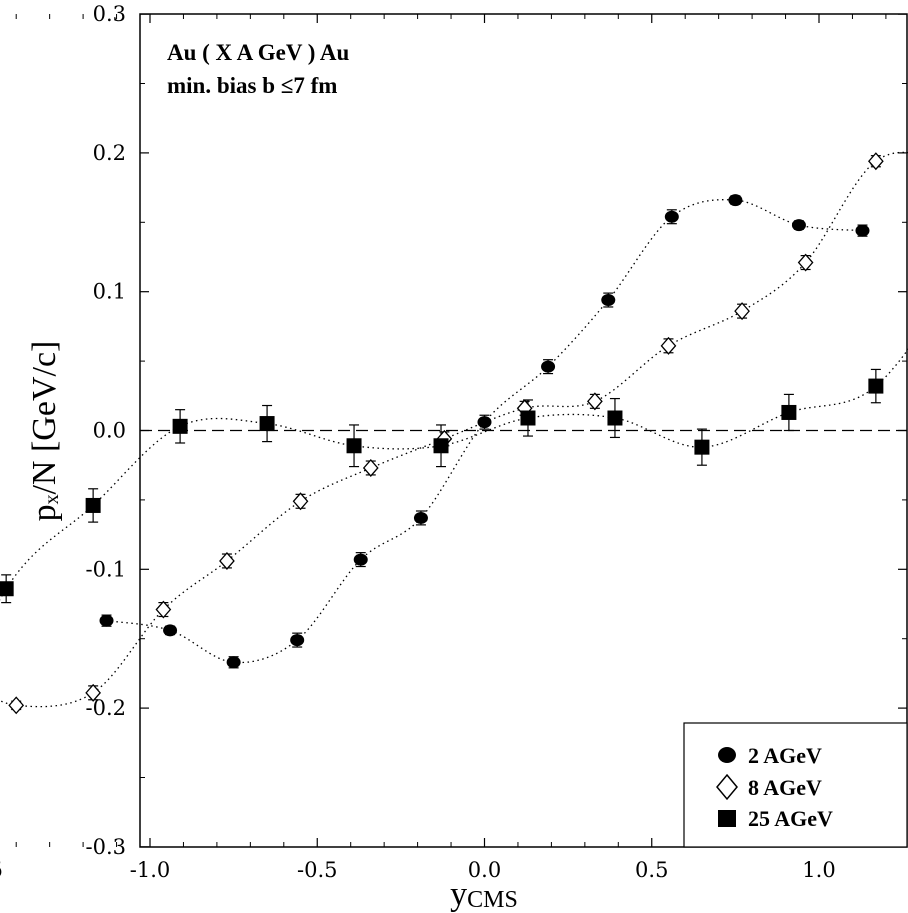 The image size is (908, 913). I want to click on y-axis-title: pₓ/N [GeV/c], so click(44, 431).